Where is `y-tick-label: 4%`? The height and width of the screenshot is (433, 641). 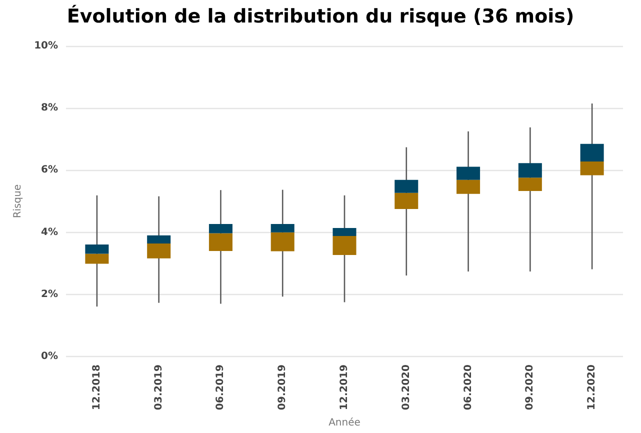 y-tick-label: 4% is located at coordinates (49, 232).